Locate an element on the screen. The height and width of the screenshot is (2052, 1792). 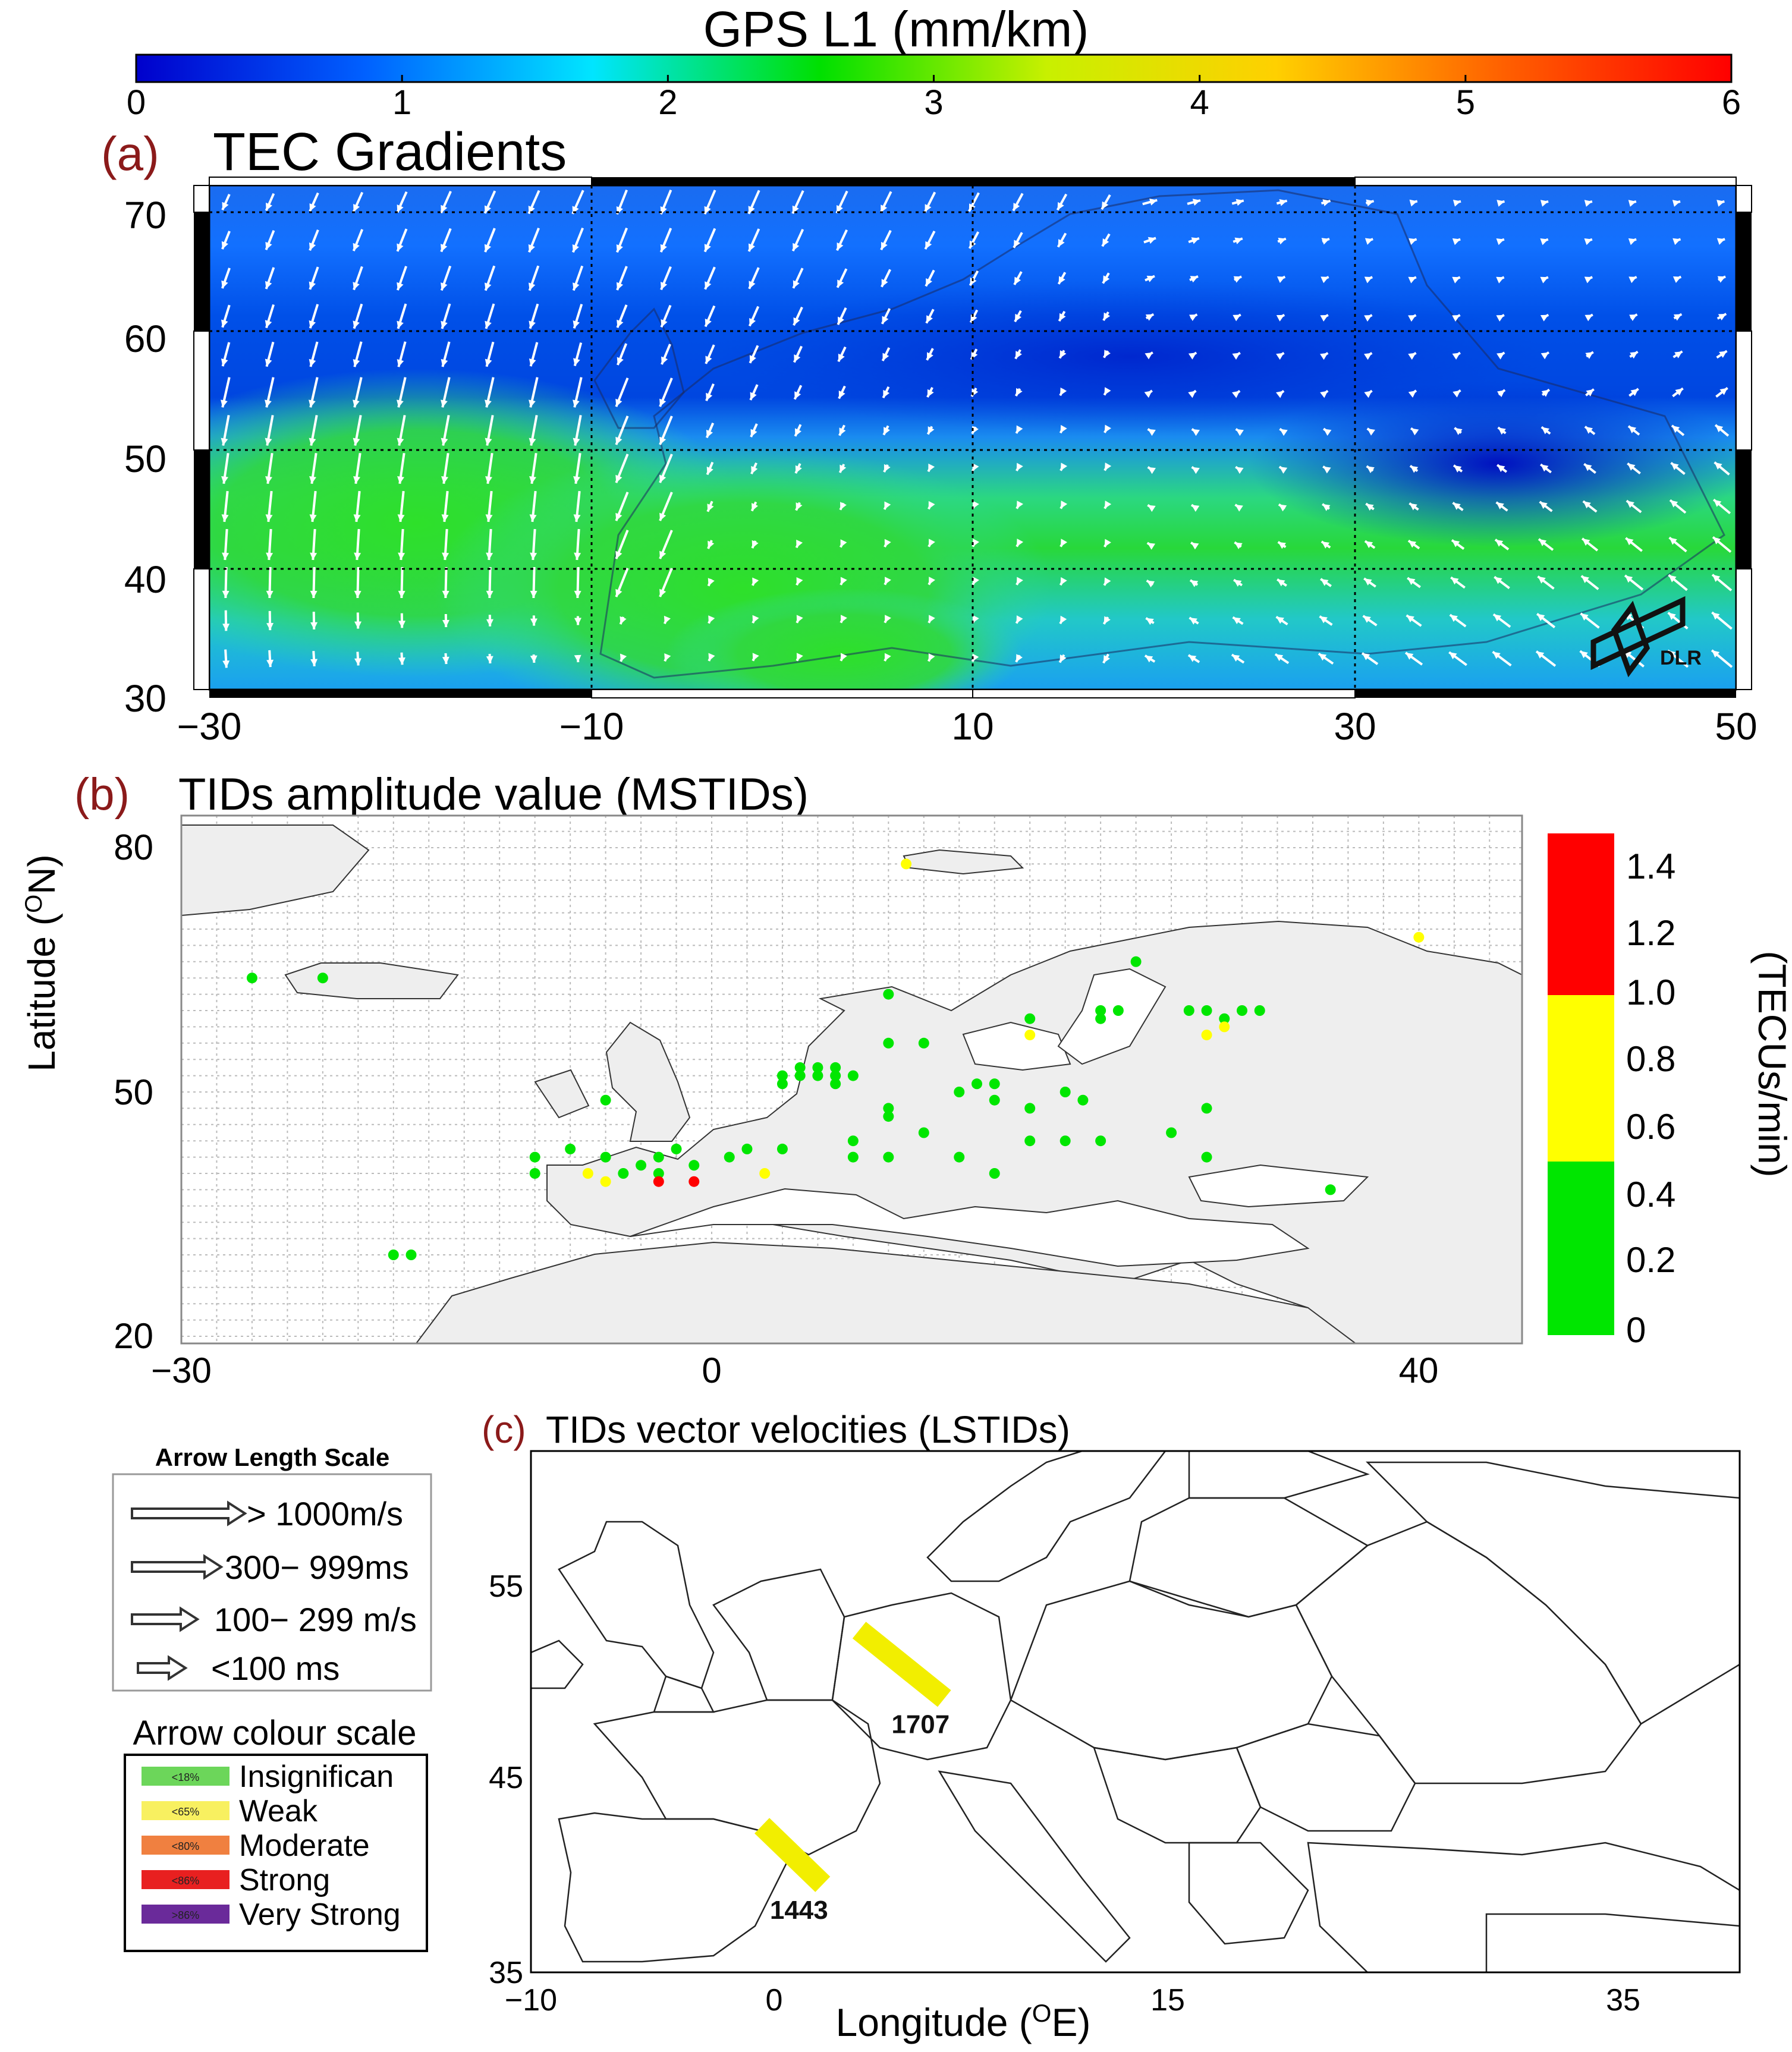
panel-a-y-tick: 50 is located at coordinates (145, 459).